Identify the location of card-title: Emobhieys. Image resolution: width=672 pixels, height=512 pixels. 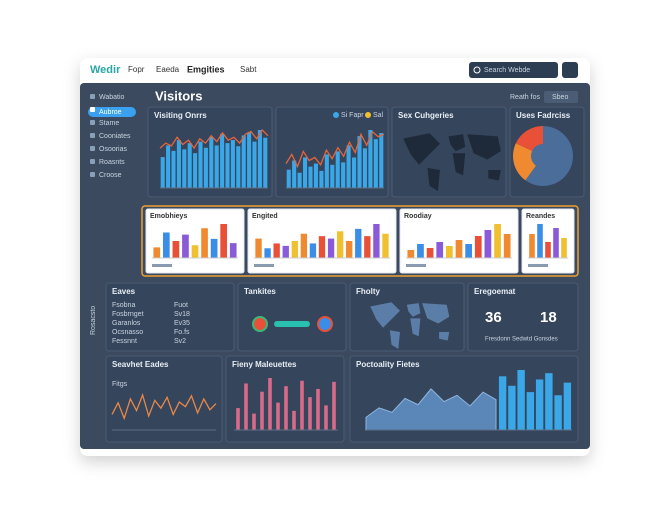
(168, 216).